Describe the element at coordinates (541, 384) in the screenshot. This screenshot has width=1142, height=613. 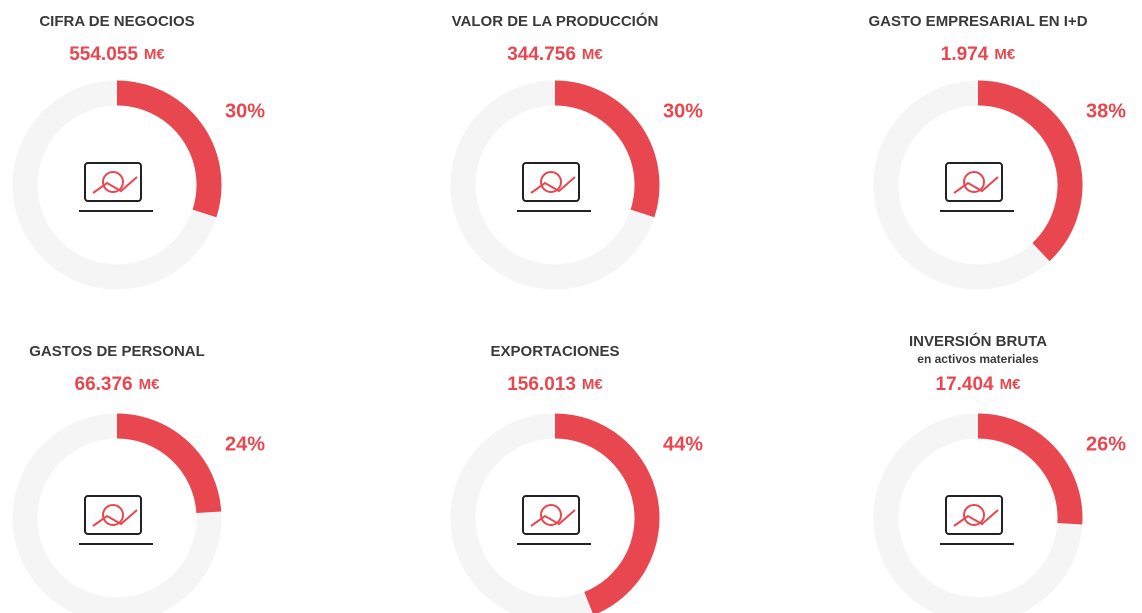
I see `amount-value: 156.013` at that location.